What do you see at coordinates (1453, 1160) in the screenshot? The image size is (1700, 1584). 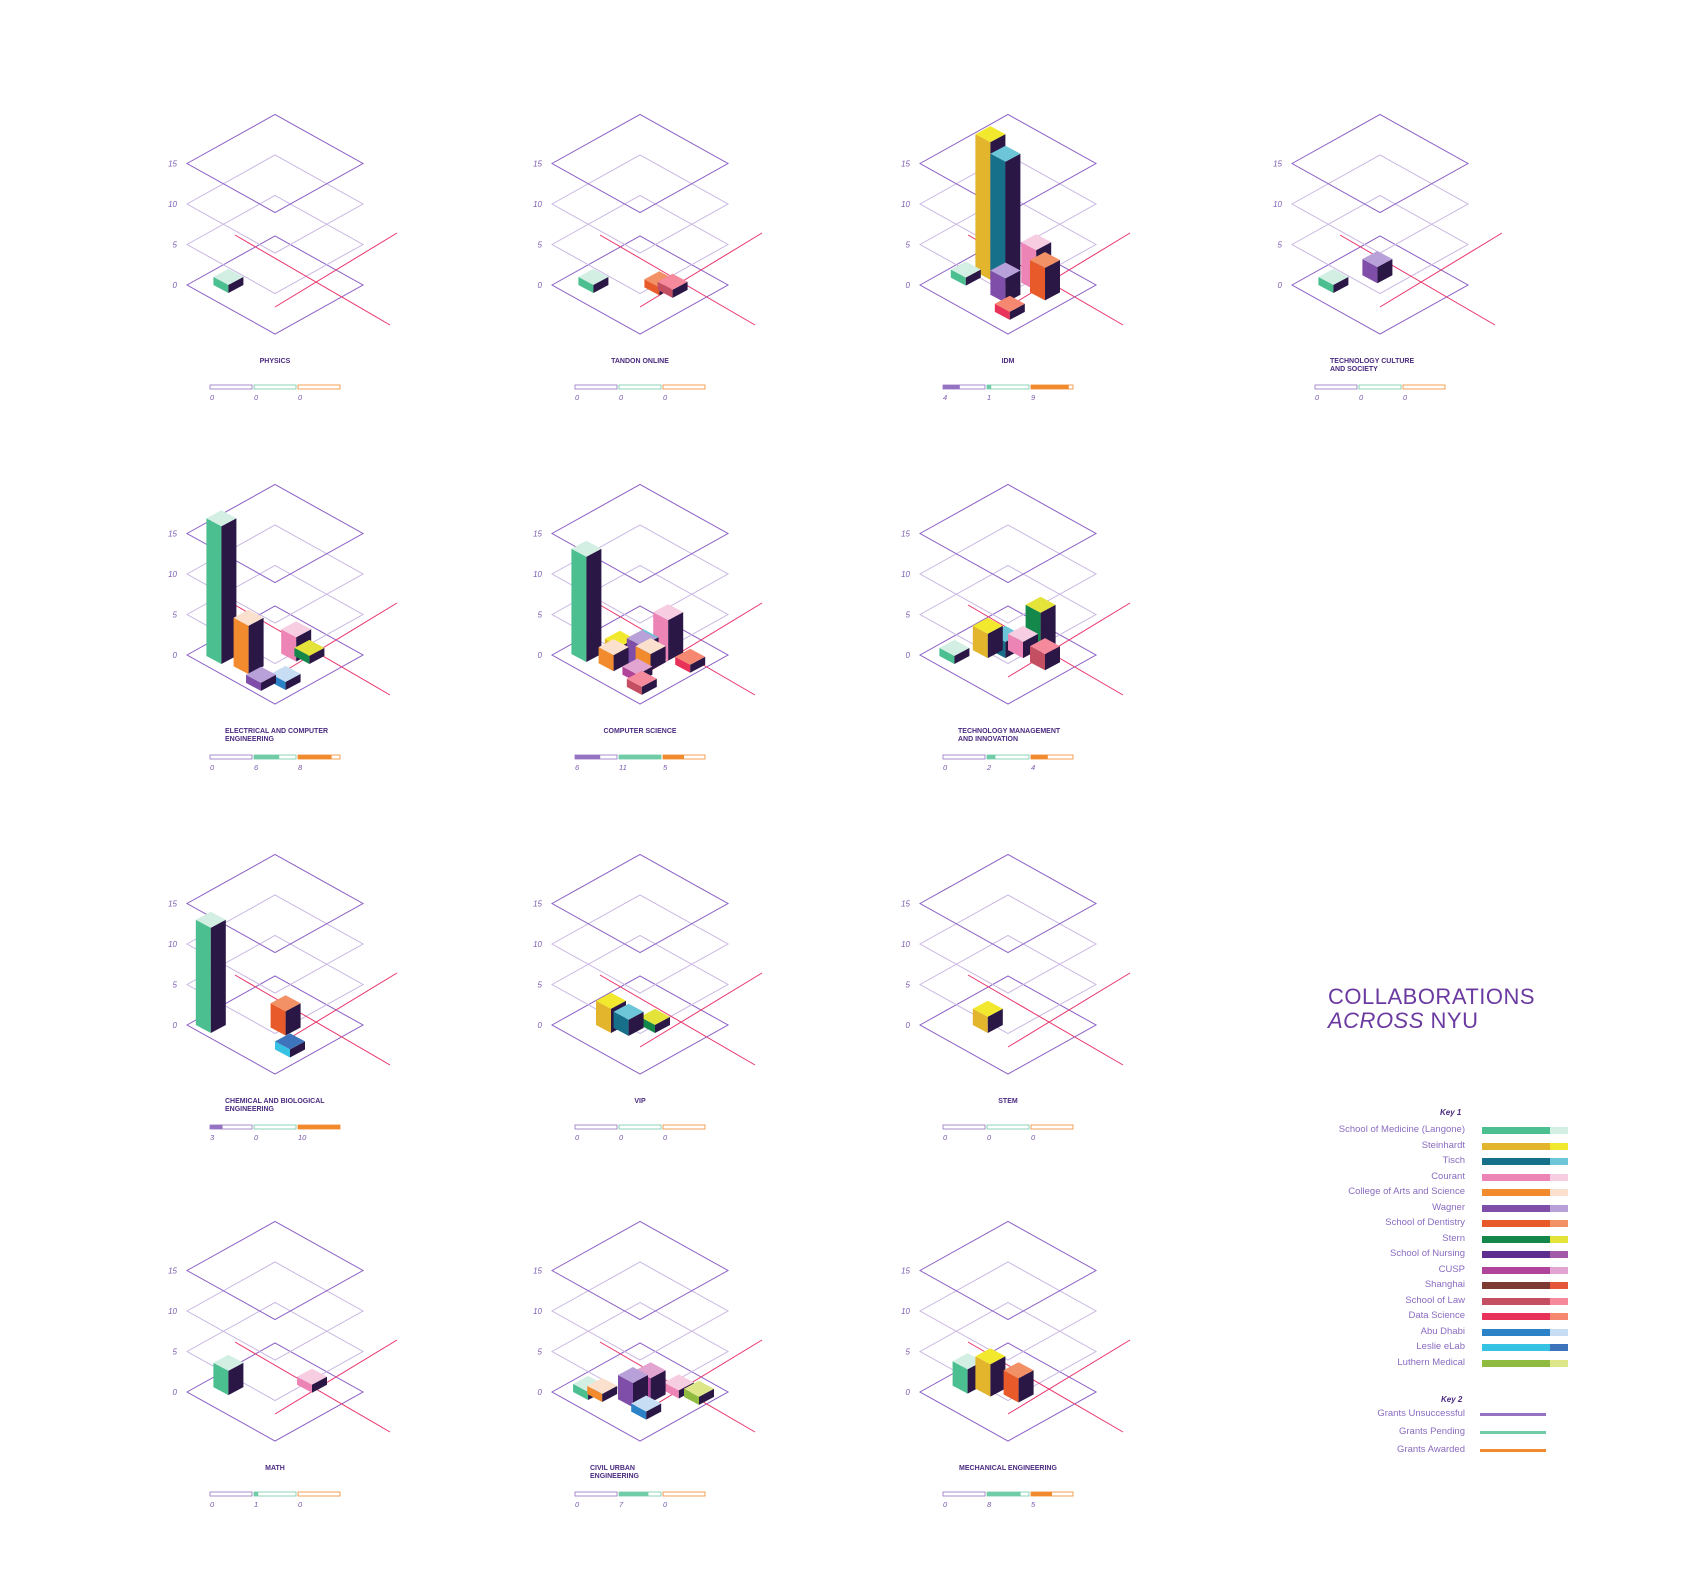 I see `key-1-label: Tisch` at bounding box center [1453, 1160].